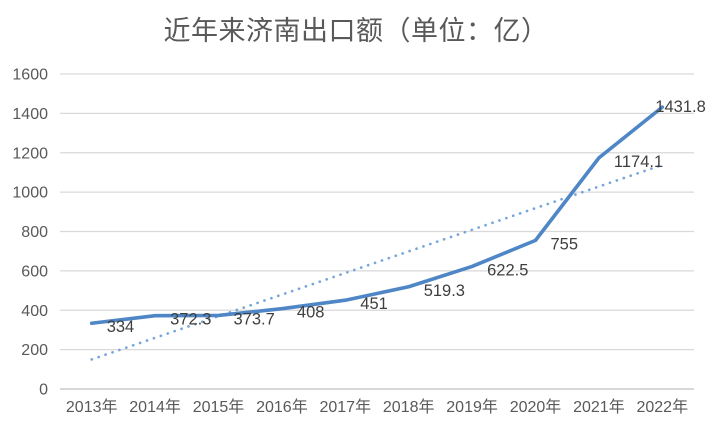 This screenshot has height=434, width=712. Describe the element at coordinates (356, 31) in the screenshot. I see `chart-title: 近年来济南出口额（单位：亿）` at that location.